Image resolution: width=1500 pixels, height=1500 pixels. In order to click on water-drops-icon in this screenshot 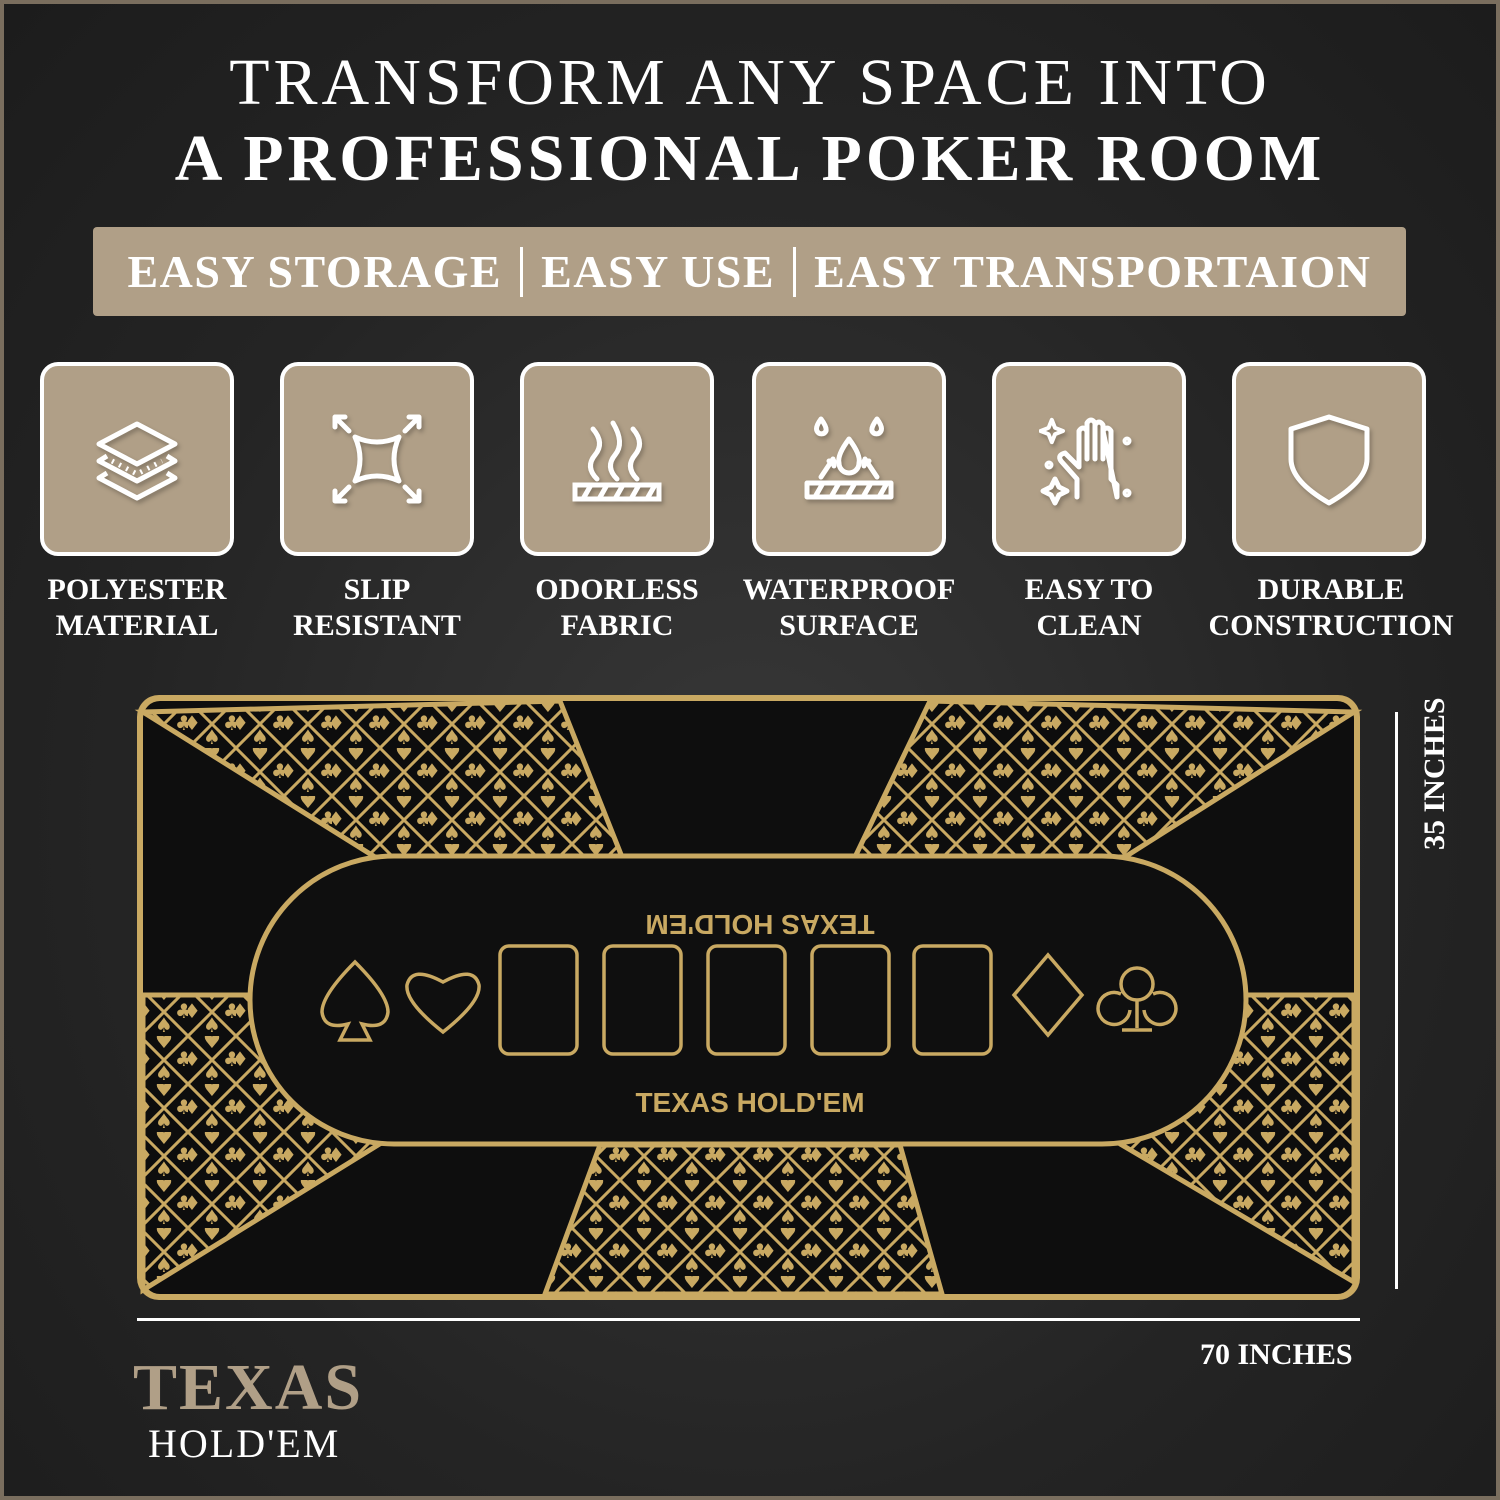, I will do `click(849, 458)`.